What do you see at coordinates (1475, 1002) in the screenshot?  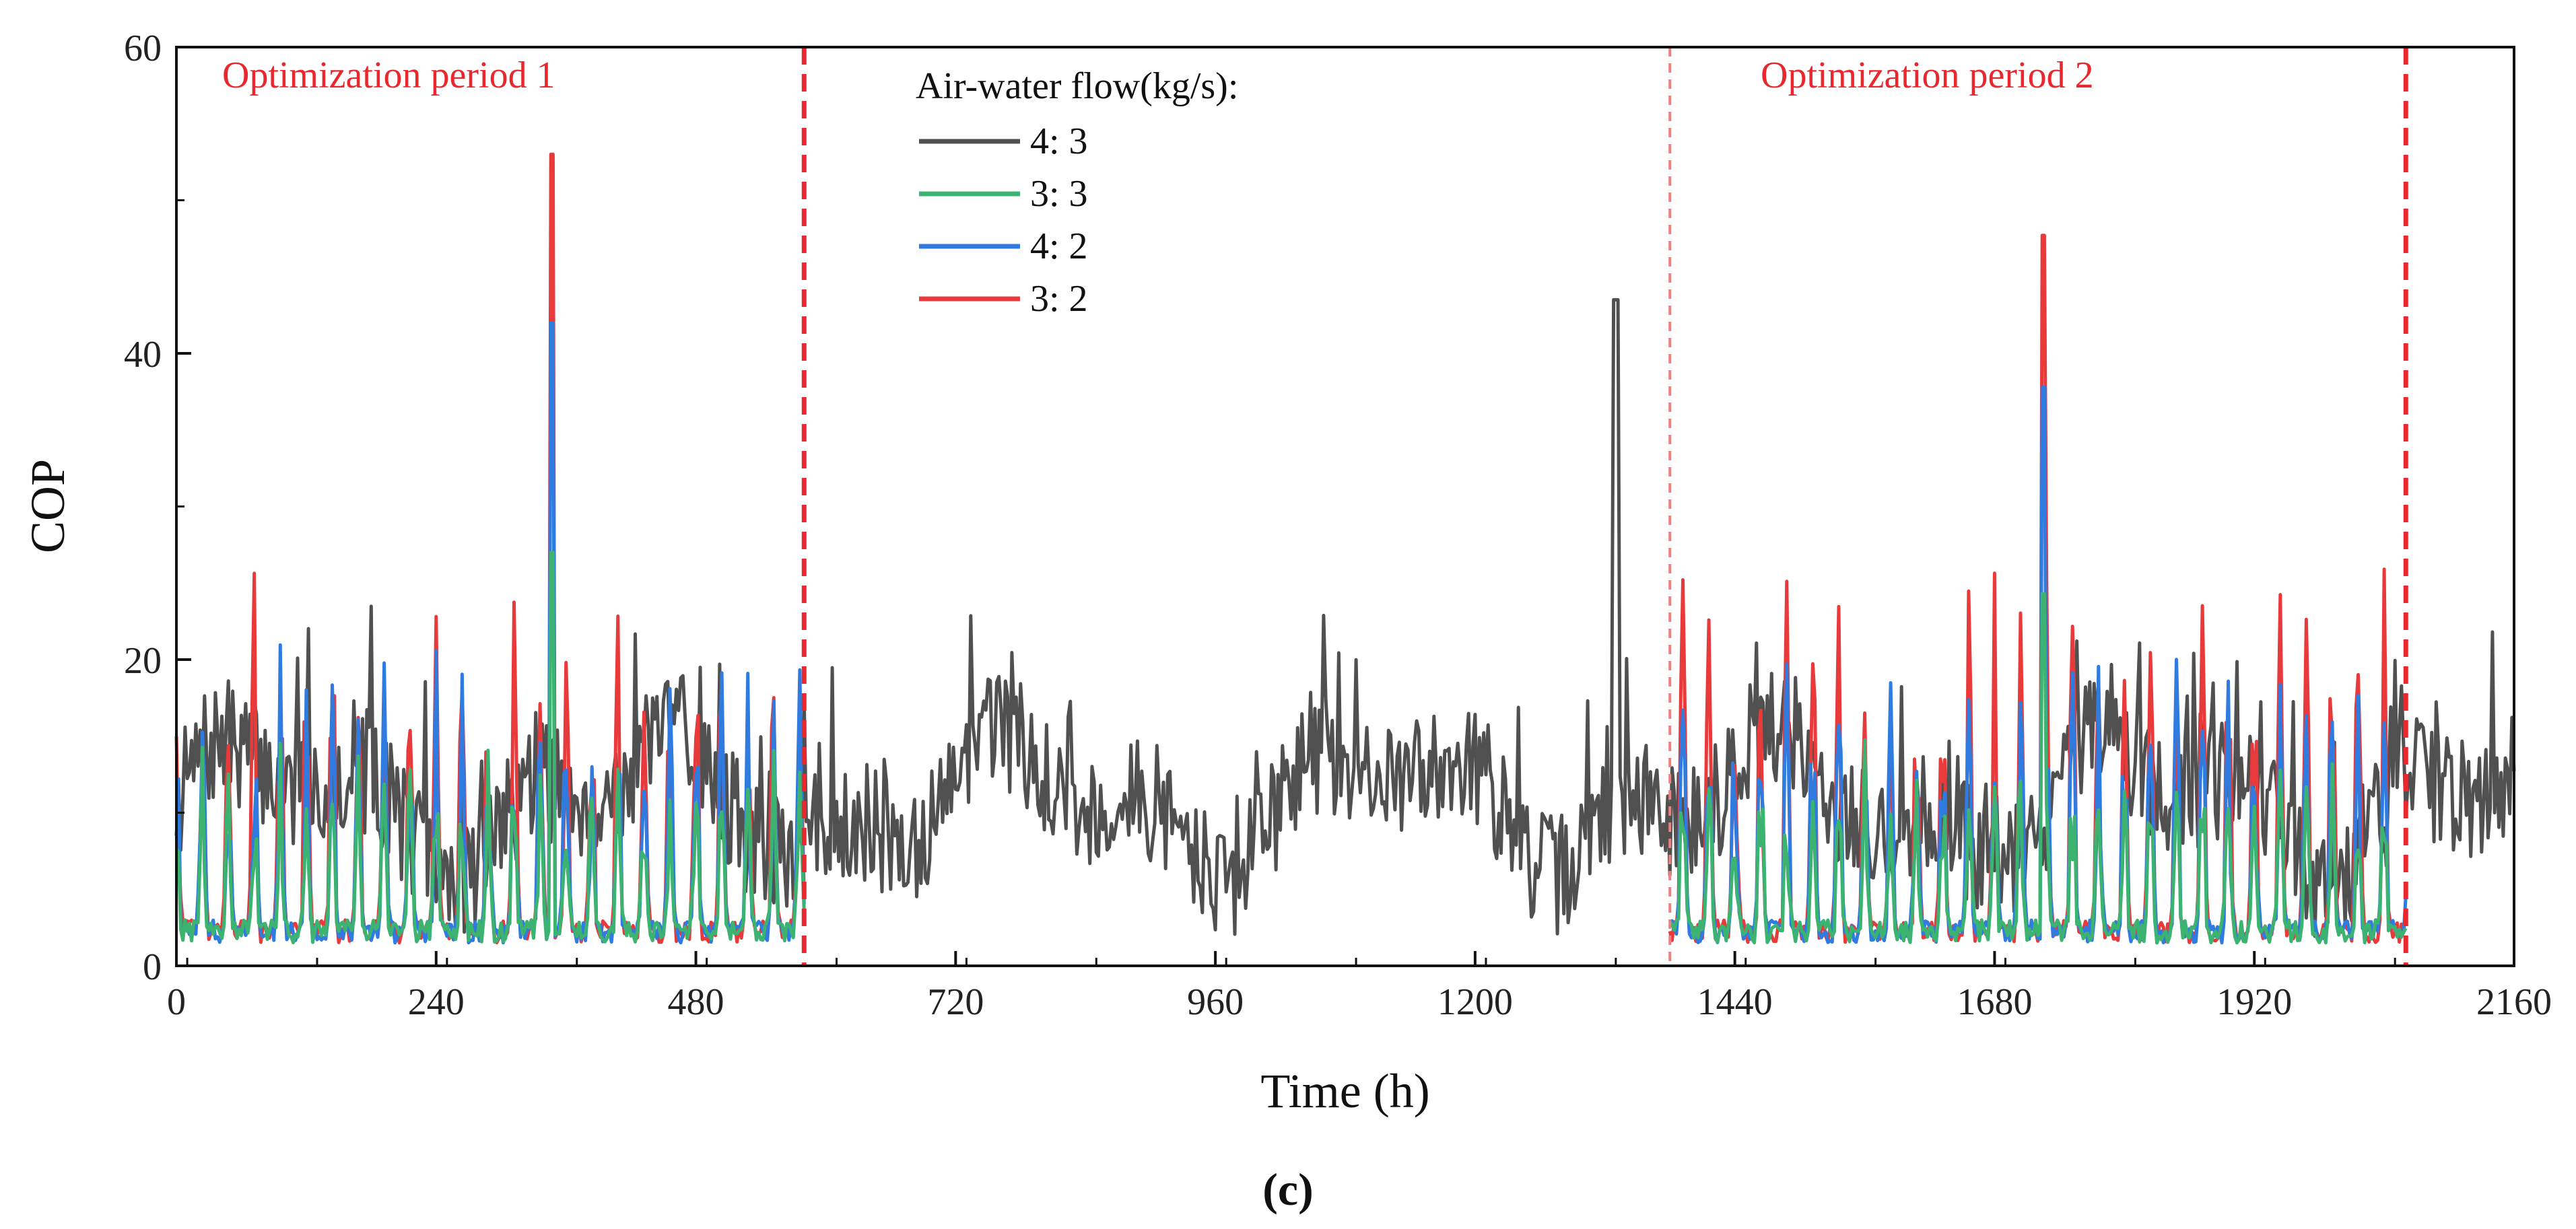 I see `x-tick-label-1200: 1200` at bounding box center [1475, 1002].